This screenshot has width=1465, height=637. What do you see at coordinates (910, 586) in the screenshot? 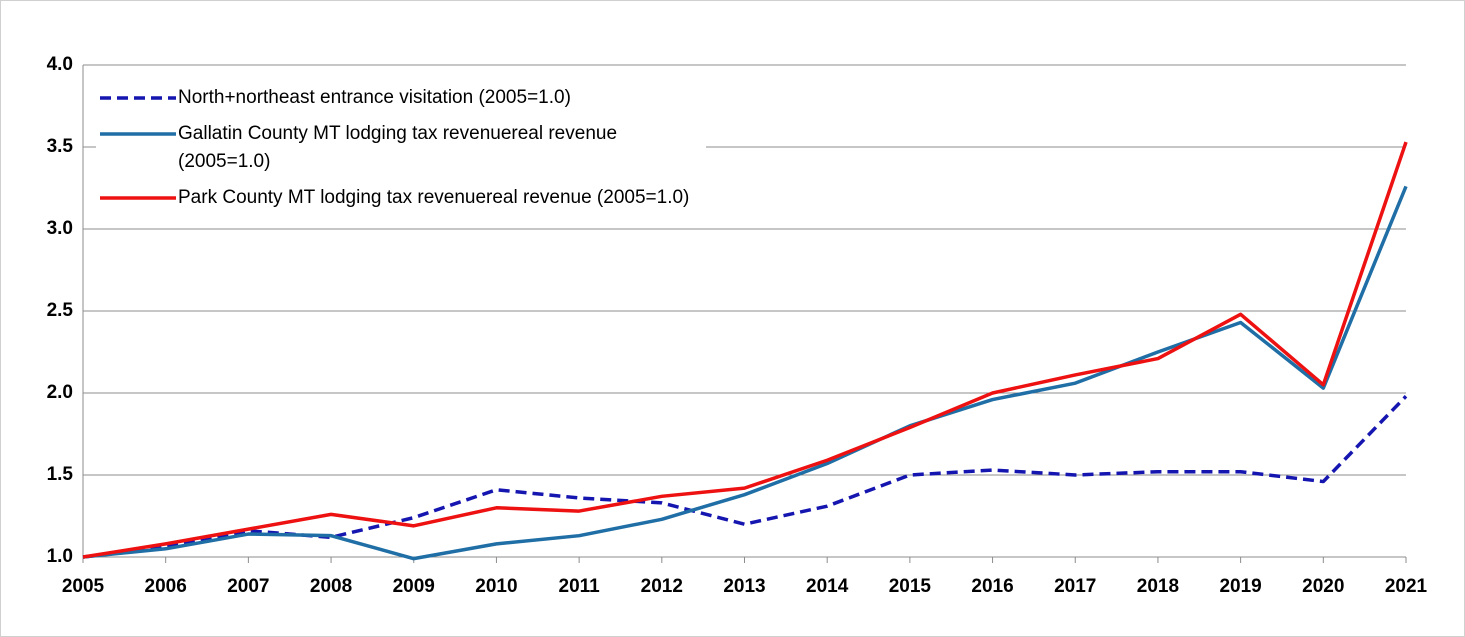
I see `x-tick-label: 2015` at bounding box center [910, 586].